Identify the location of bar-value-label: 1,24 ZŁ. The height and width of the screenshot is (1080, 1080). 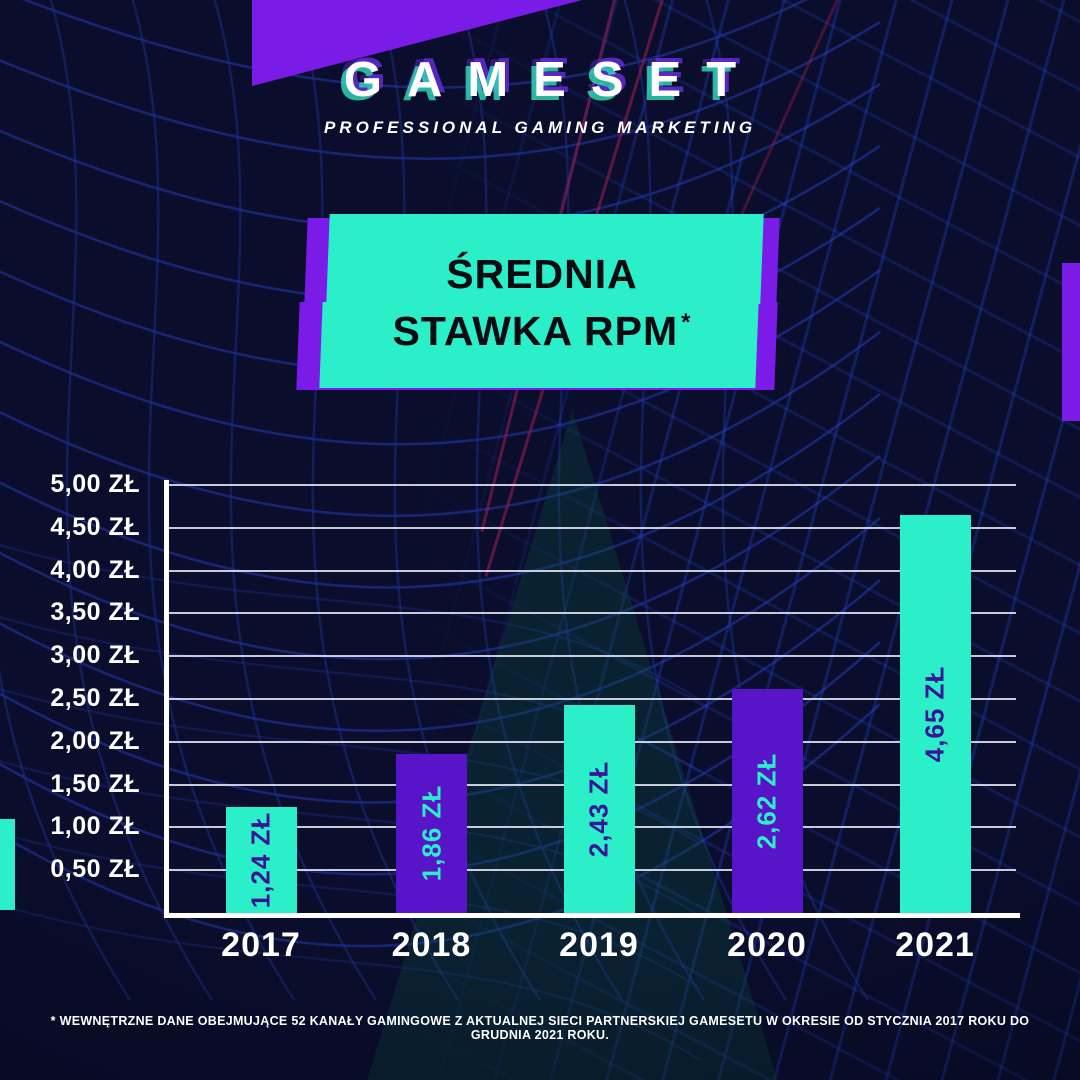
(260, 860).